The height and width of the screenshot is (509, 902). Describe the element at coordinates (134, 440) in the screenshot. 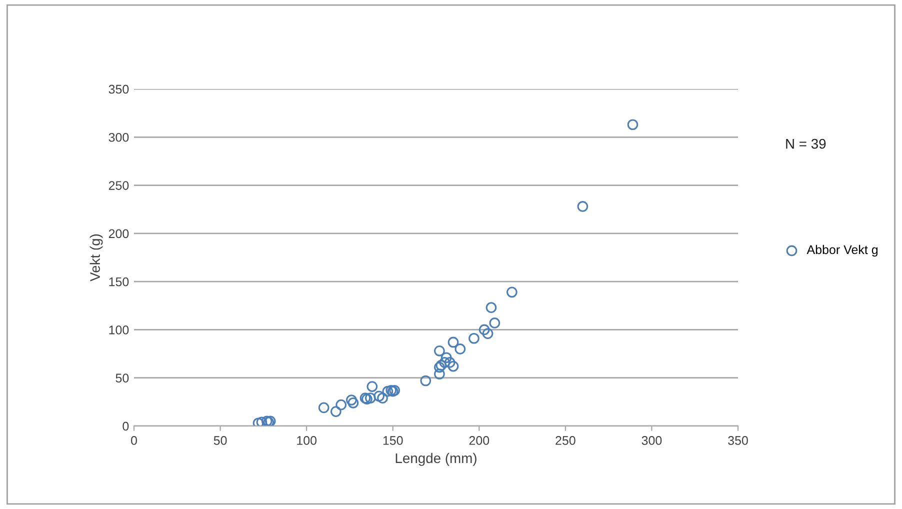

I see `x-tick-label: 0` at that location.